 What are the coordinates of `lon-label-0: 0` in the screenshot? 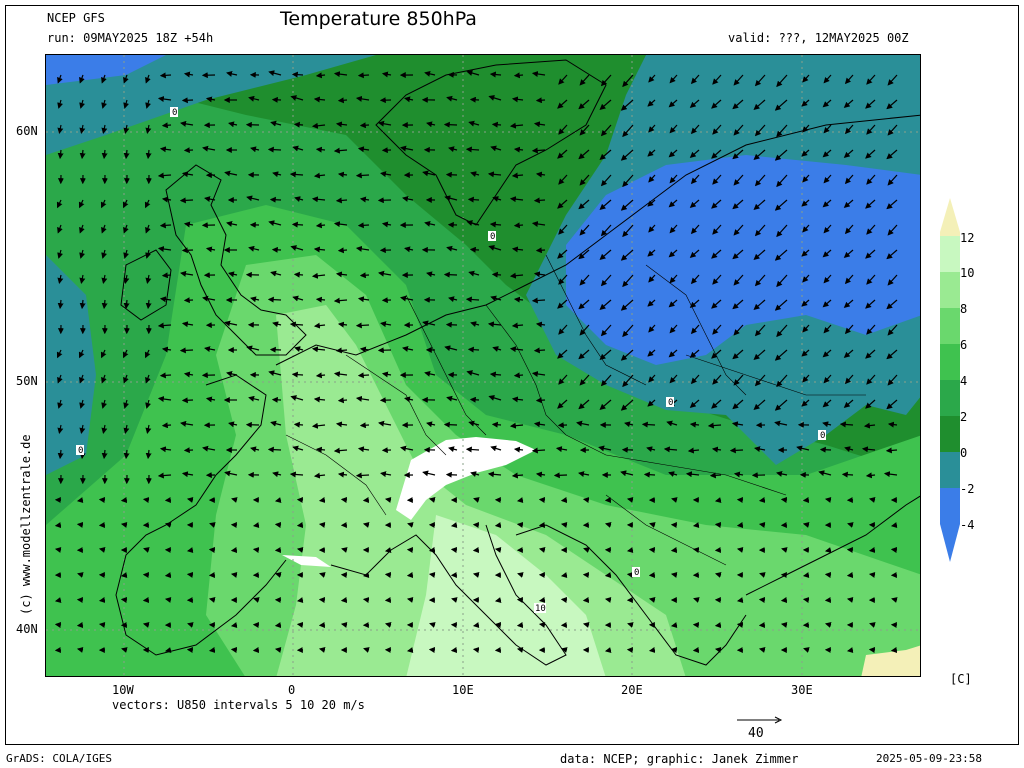 It's located at (292, 690).